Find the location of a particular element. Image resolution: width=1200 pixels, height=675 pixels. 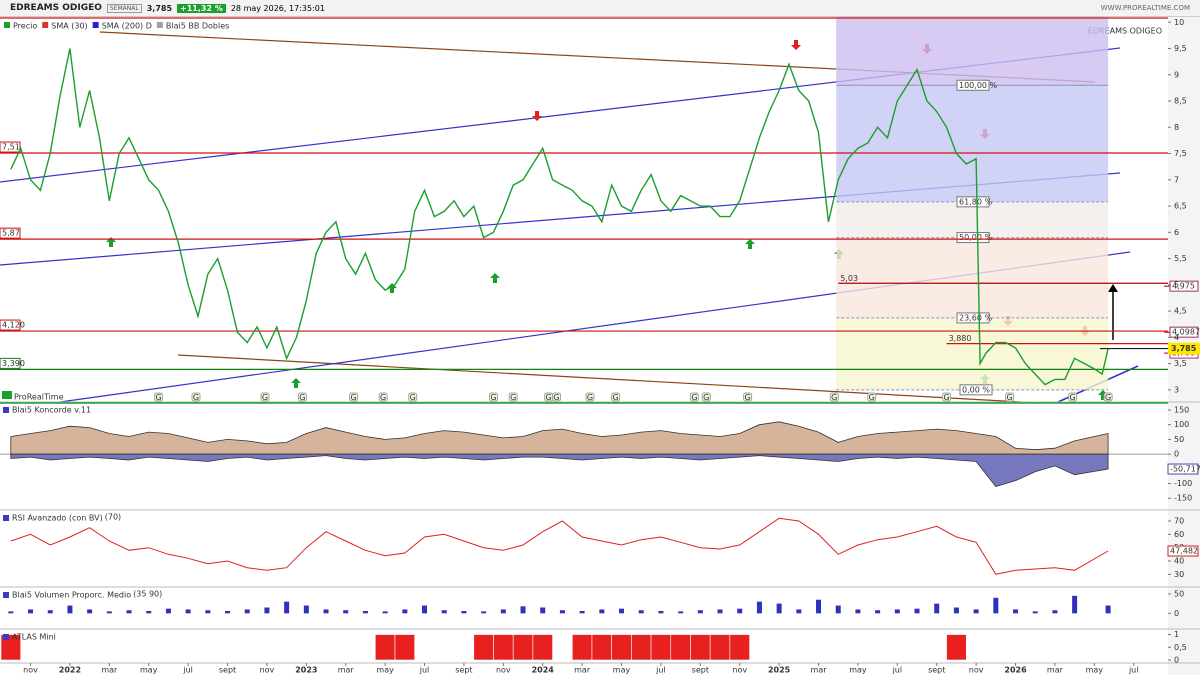

brand-box is located at coordinates (7, 395).